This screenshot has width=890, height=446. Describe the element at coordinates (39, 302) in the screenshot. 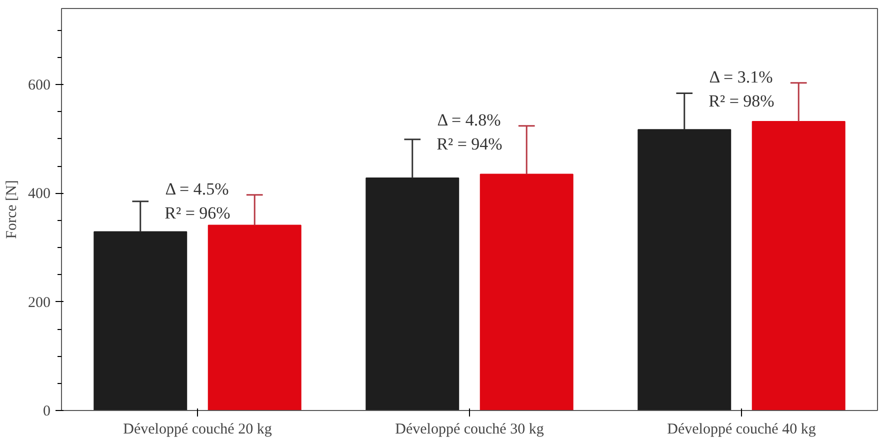

I see `y-tick-label: 200` at that location.